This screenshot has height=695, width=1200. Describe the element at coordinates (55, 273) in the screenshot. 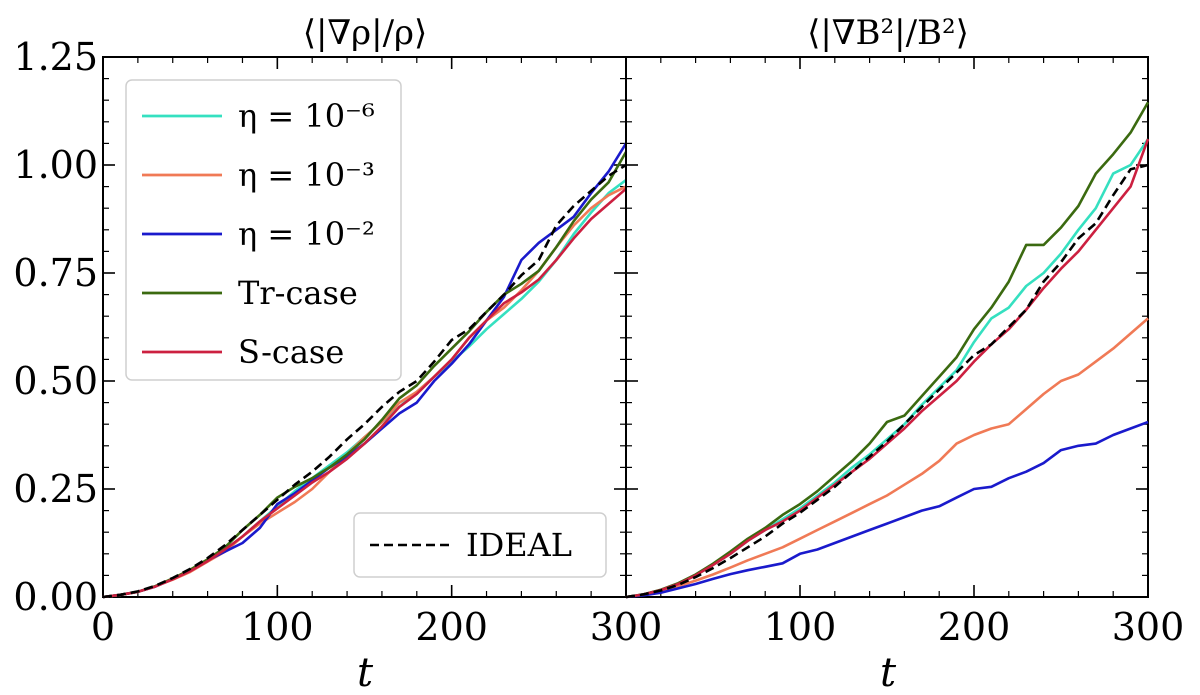

I see `y-tick-label: 0.75` at that location.